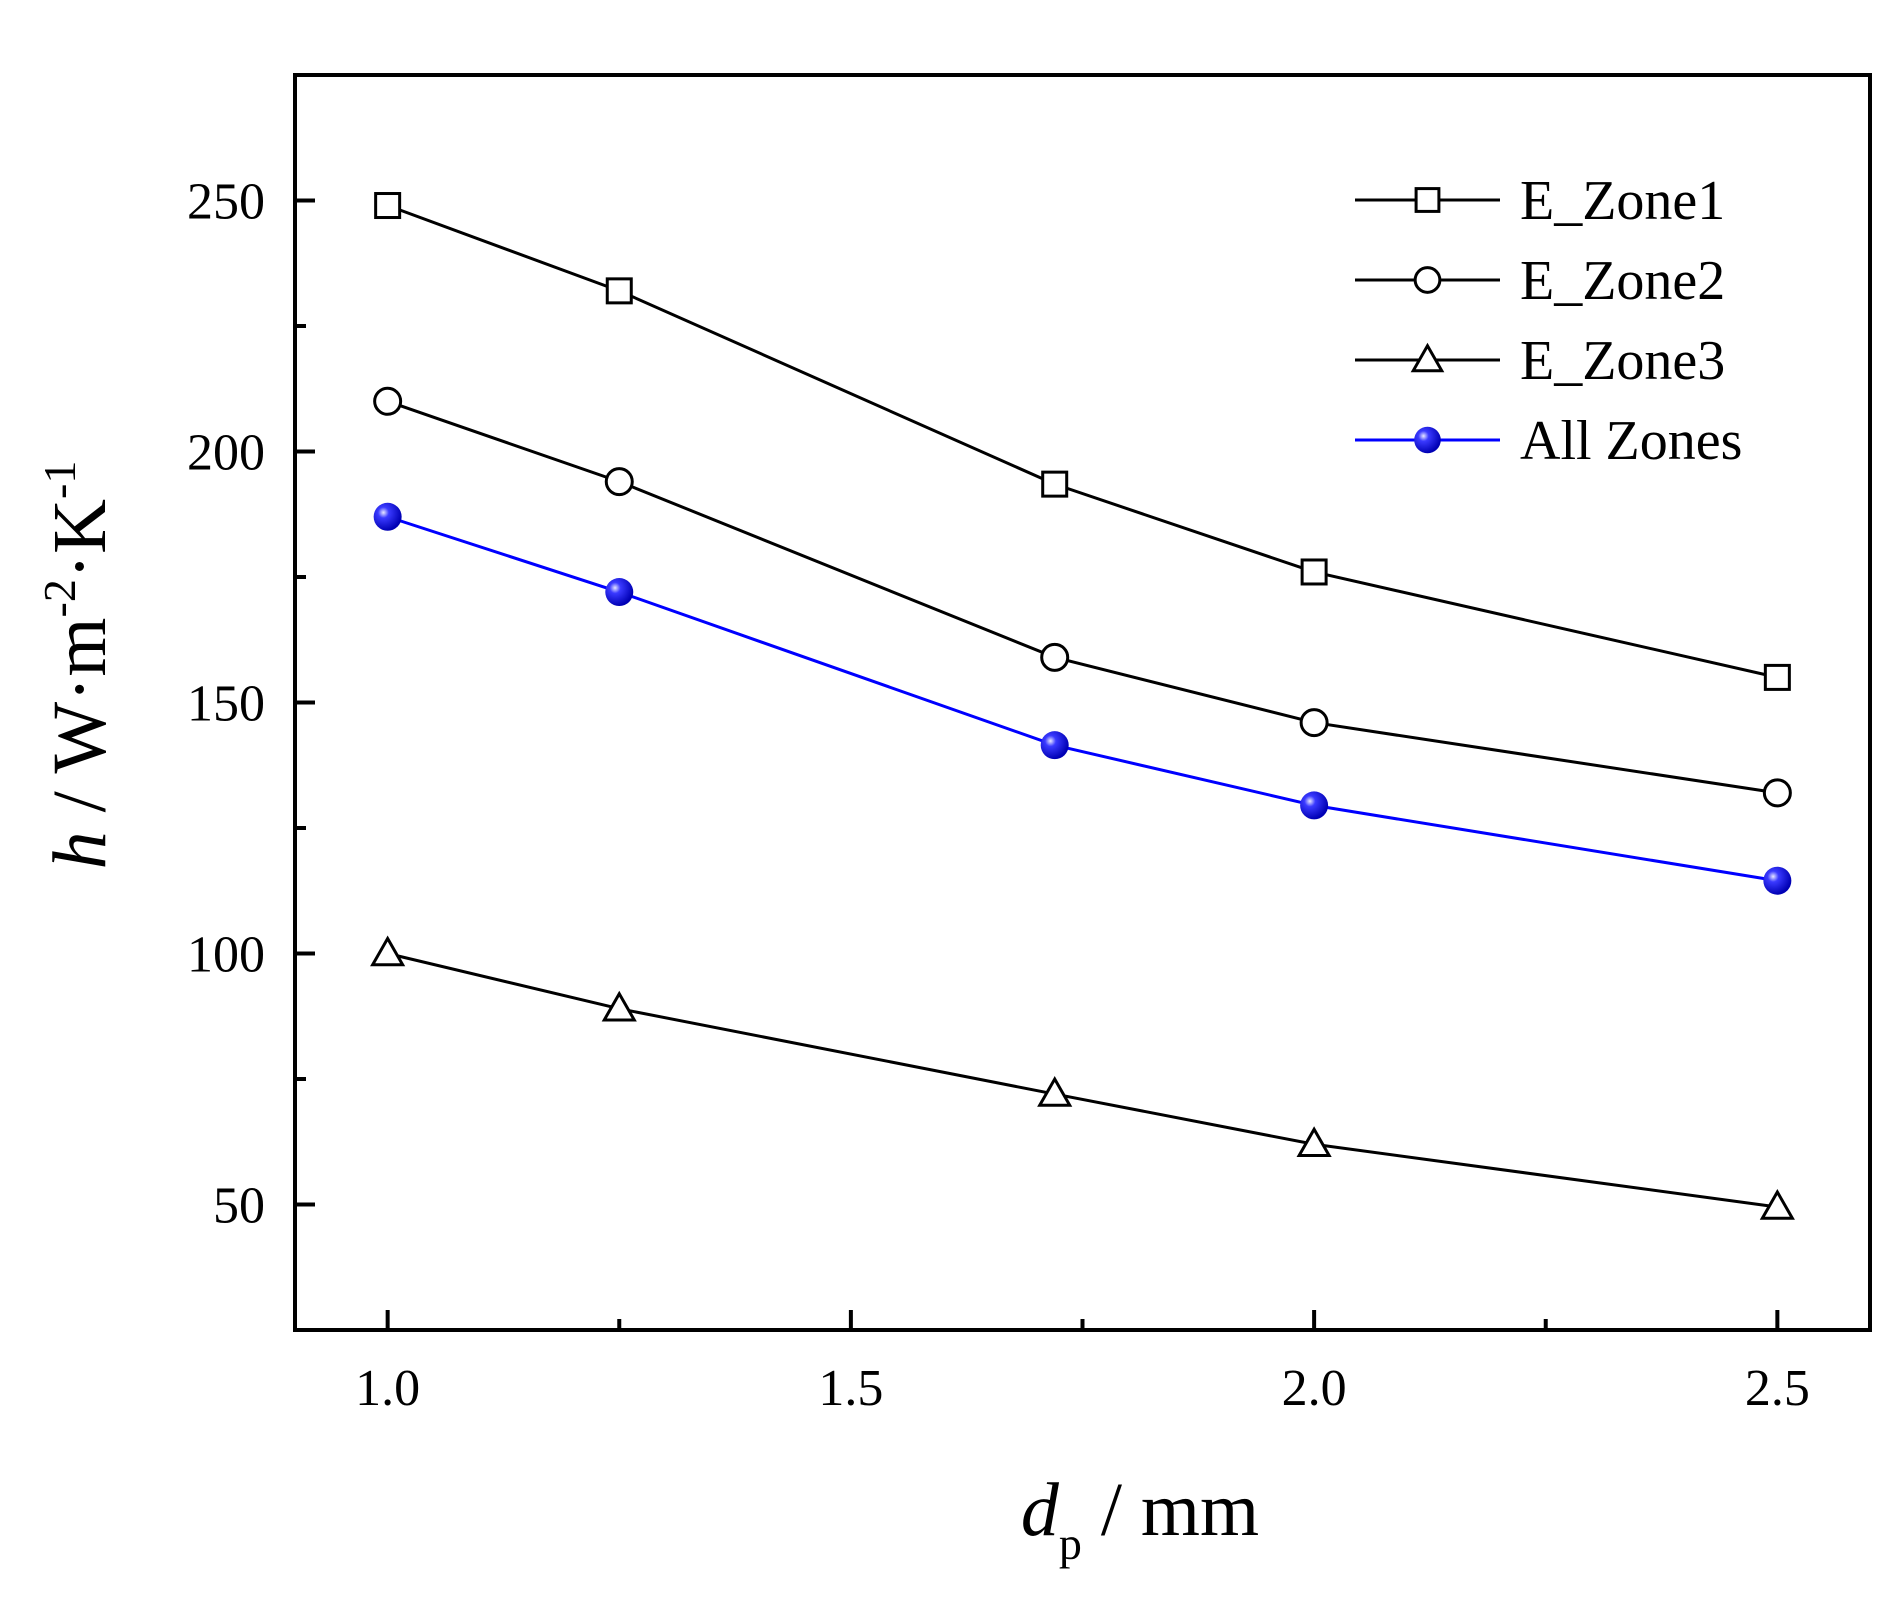 The image size is (1904, 1599). Describe the element at coordinates (239, 1206) in the screenshot. I see `y-tick-label: 50` at that location.